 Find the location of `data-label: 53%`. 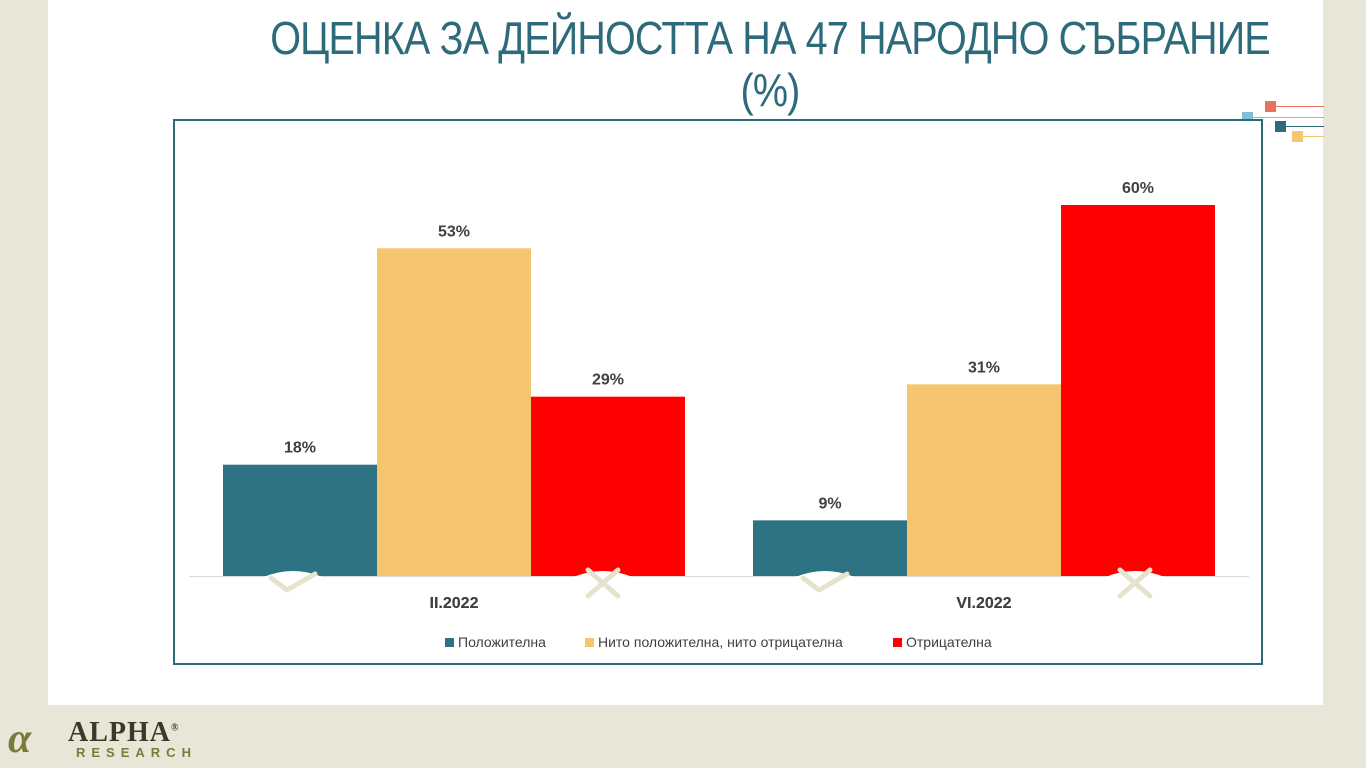

data-label: 53% is located at coordinates (454, 231).